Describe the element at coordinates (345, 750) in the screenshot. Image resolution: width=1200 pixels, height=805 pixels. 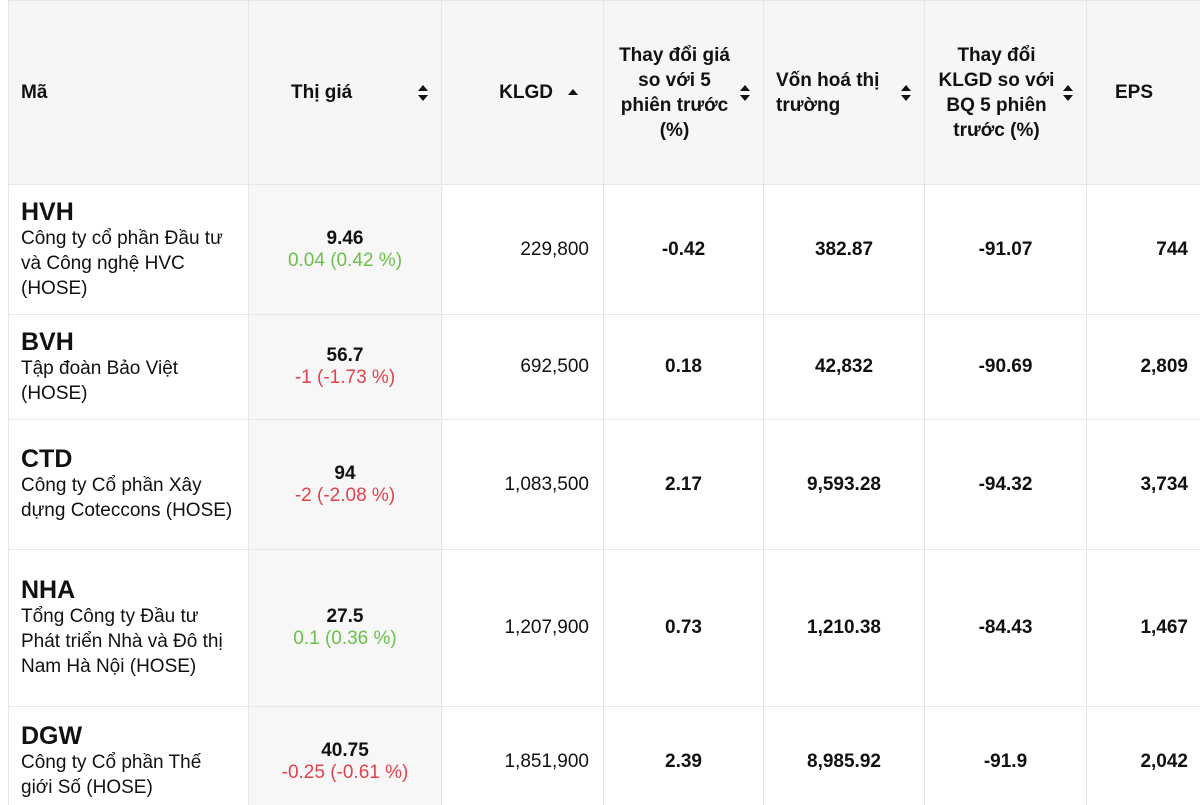
I see `price: 40.75` at that location.